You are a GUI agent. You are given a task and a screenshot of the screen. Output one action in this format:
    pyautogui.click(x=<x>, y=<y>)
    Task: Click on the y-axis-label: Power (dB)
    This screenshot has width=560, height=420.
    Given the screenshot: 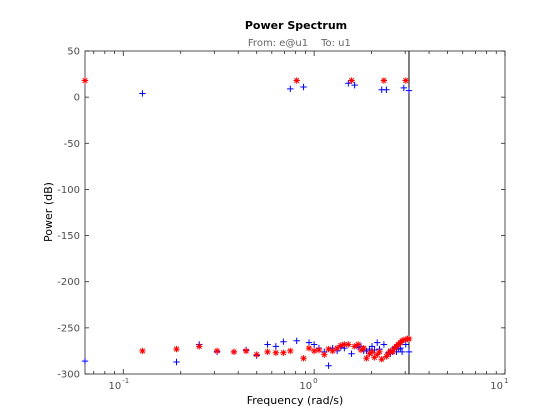 What is the action you would take?
    pyautogui.click(x=48, y=212)
    